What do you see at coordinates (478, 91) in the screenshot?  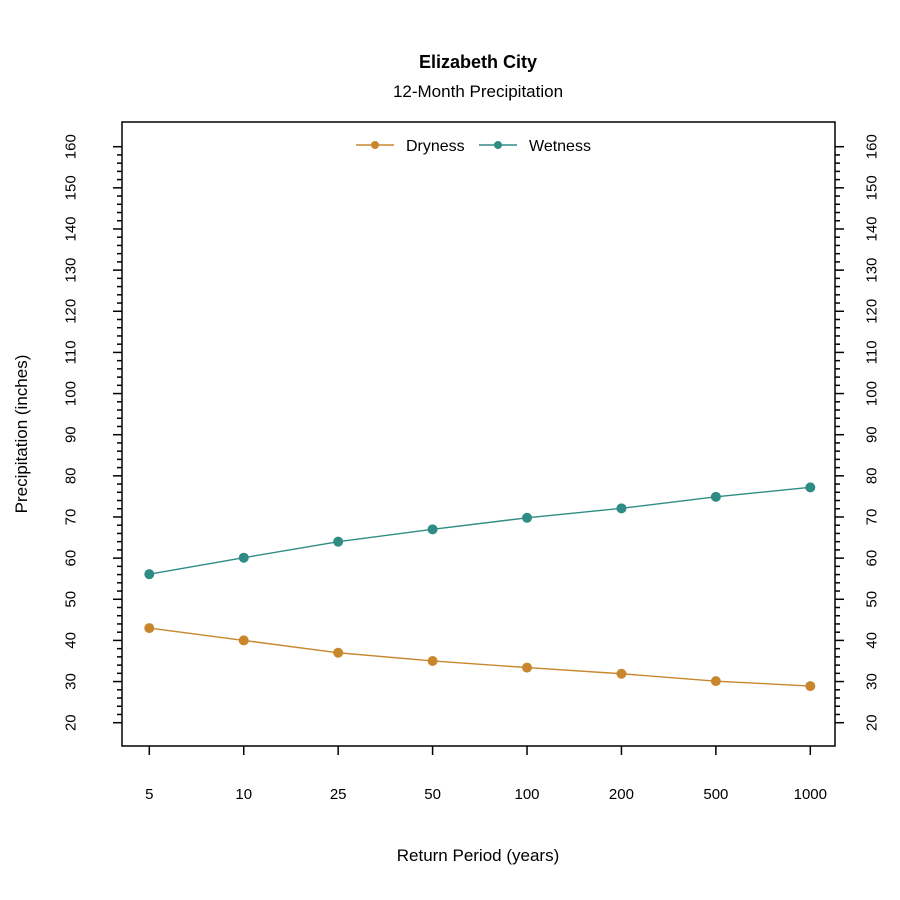 I see `chart-subtitle: 12-Month Precipitation` at bounding box center [478, 91].